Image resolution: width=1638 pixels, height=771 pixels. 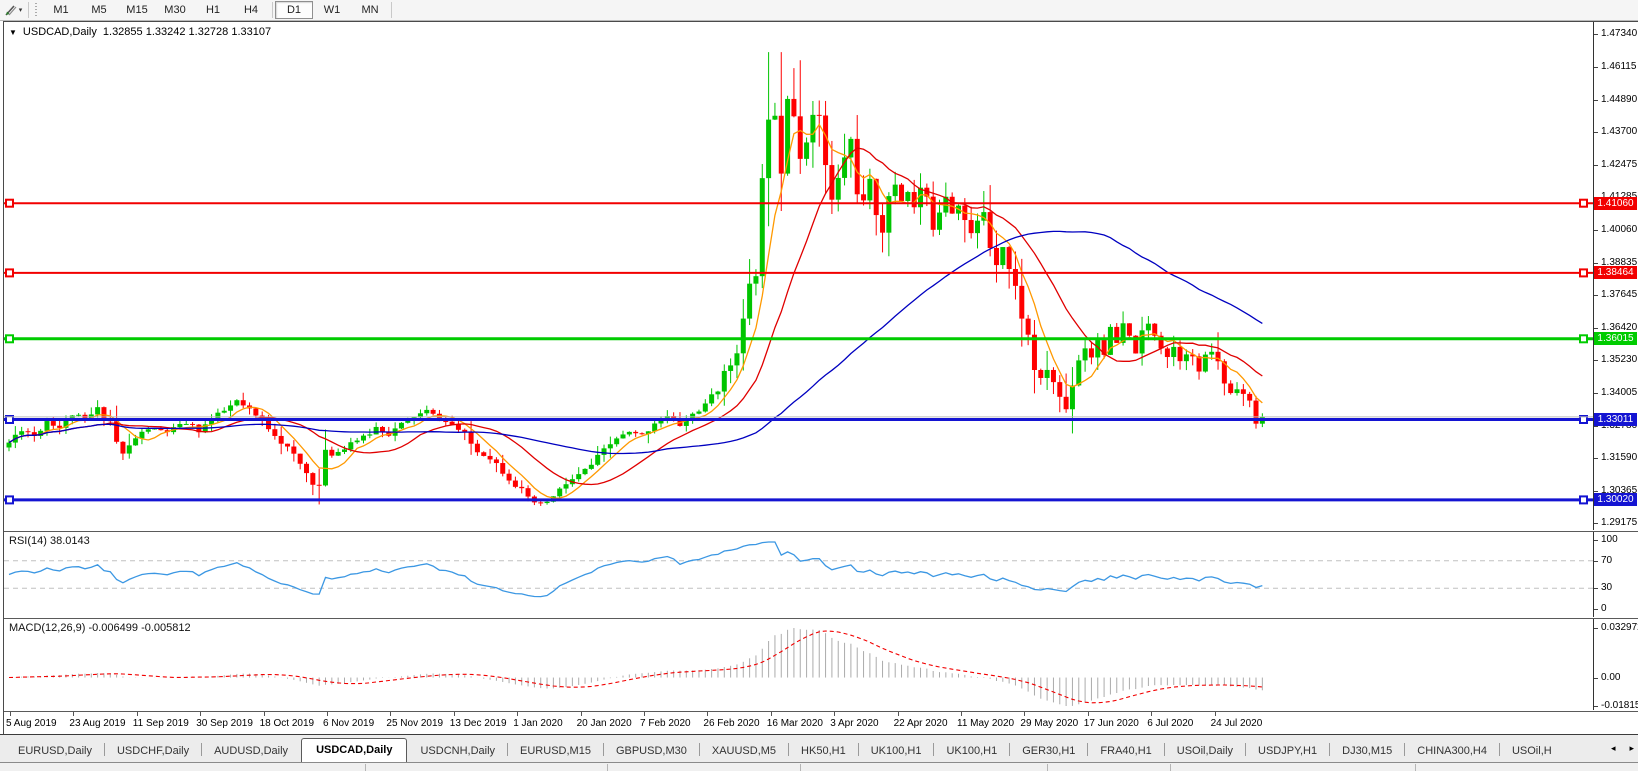 I want to click on tab-eurusd-daily: EURUSD,Daily, so click(x=55, y=751).